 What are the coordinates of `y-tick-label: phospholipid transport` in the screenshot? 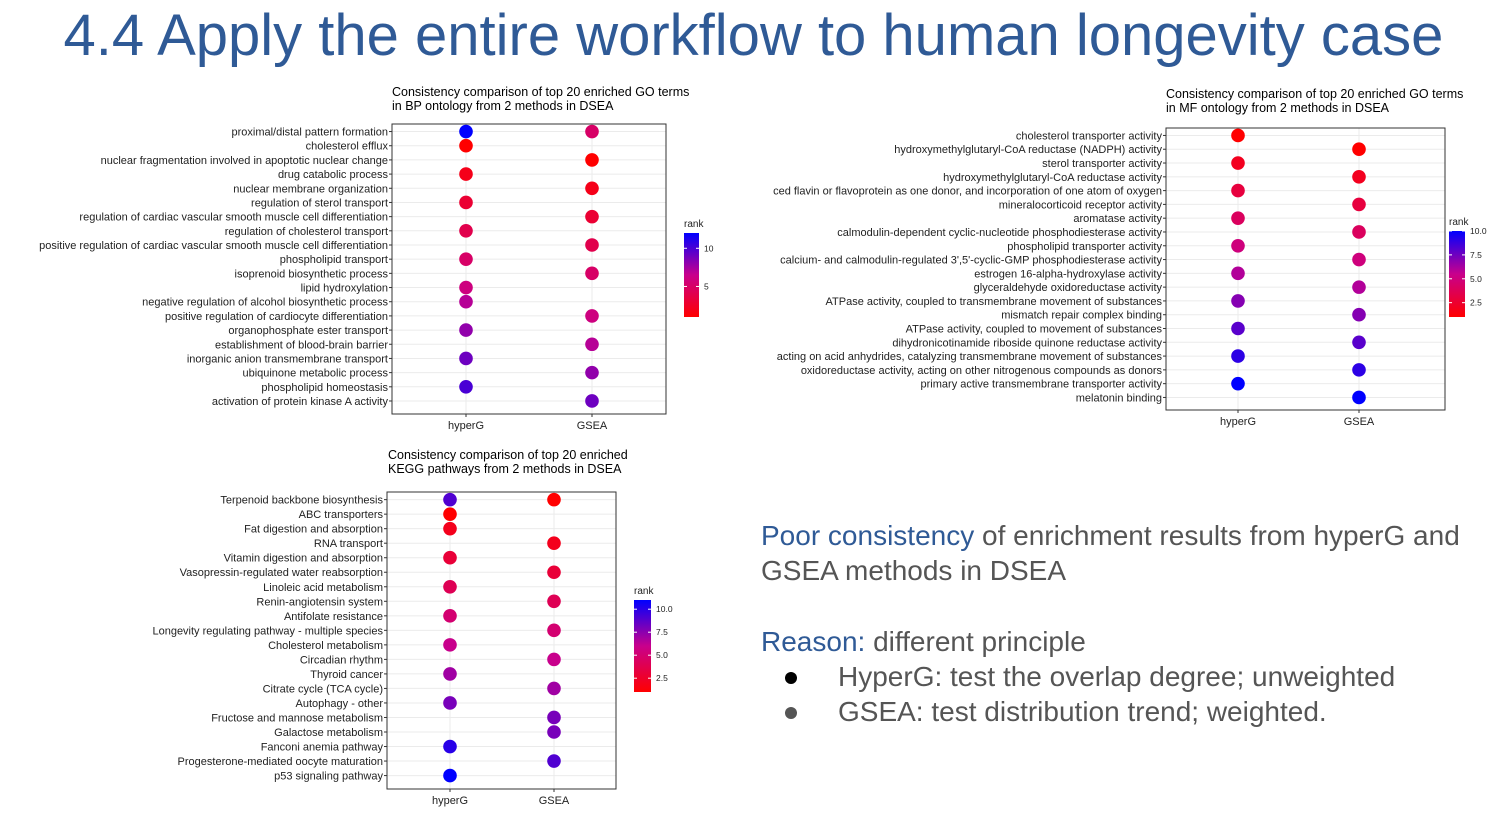 It's located at (334, 260).